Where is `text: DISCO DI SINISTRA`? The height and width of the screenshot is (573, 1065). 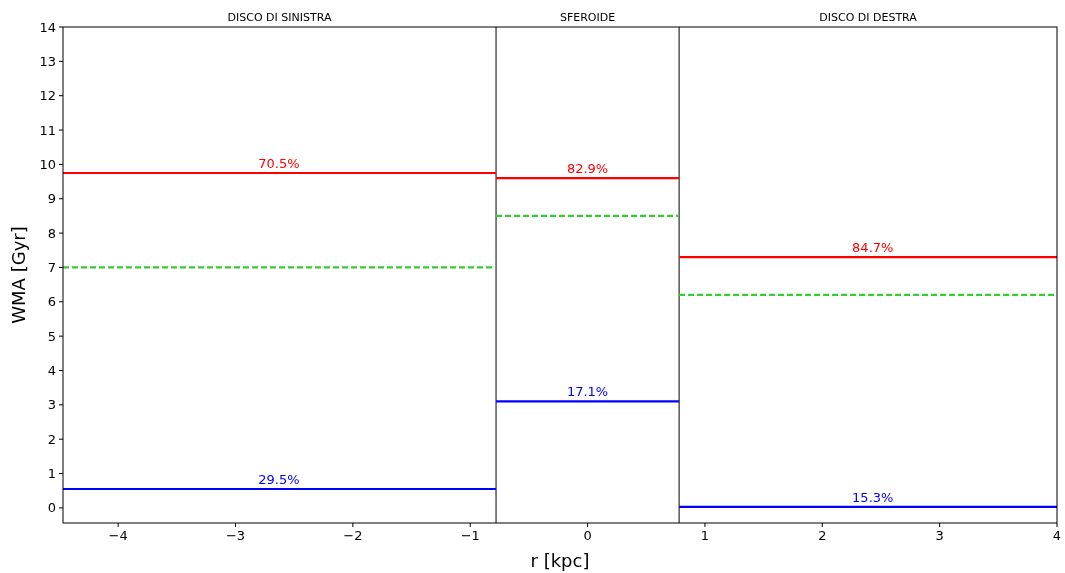 text: DISCO DI SINISTRA is located at coordinates (279, 17).